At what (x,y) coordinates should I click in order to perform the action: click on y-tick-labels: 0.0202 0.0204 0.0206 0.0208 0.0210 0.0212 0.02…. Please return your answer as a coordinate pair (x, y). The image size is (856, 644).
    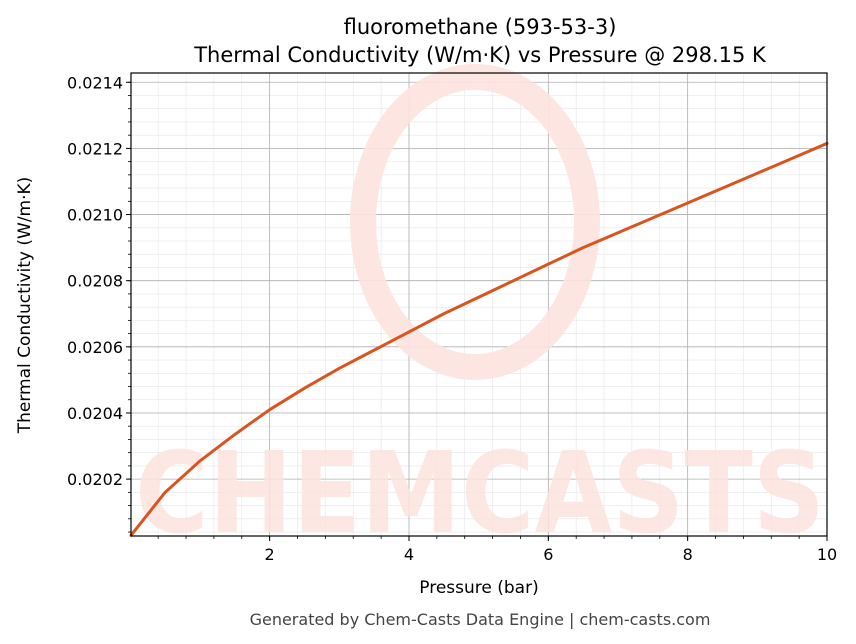
    Looking at the image, I should click on (95, 281).